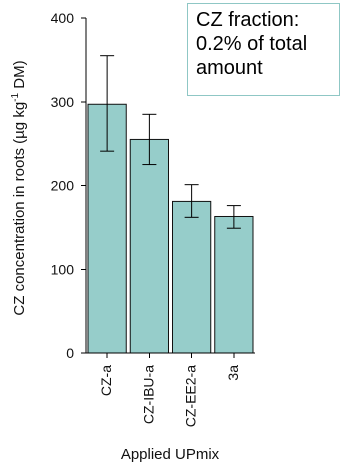 The image size is (345, 468). I want to click on x-tick-label: CZ-a, so click(106, 380).